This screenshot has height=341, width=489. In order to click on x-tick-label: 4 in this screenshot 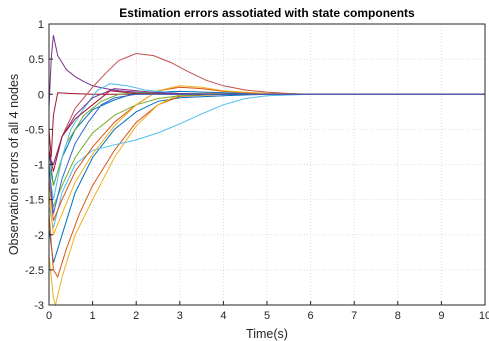, I will do `click(223, 316)`.